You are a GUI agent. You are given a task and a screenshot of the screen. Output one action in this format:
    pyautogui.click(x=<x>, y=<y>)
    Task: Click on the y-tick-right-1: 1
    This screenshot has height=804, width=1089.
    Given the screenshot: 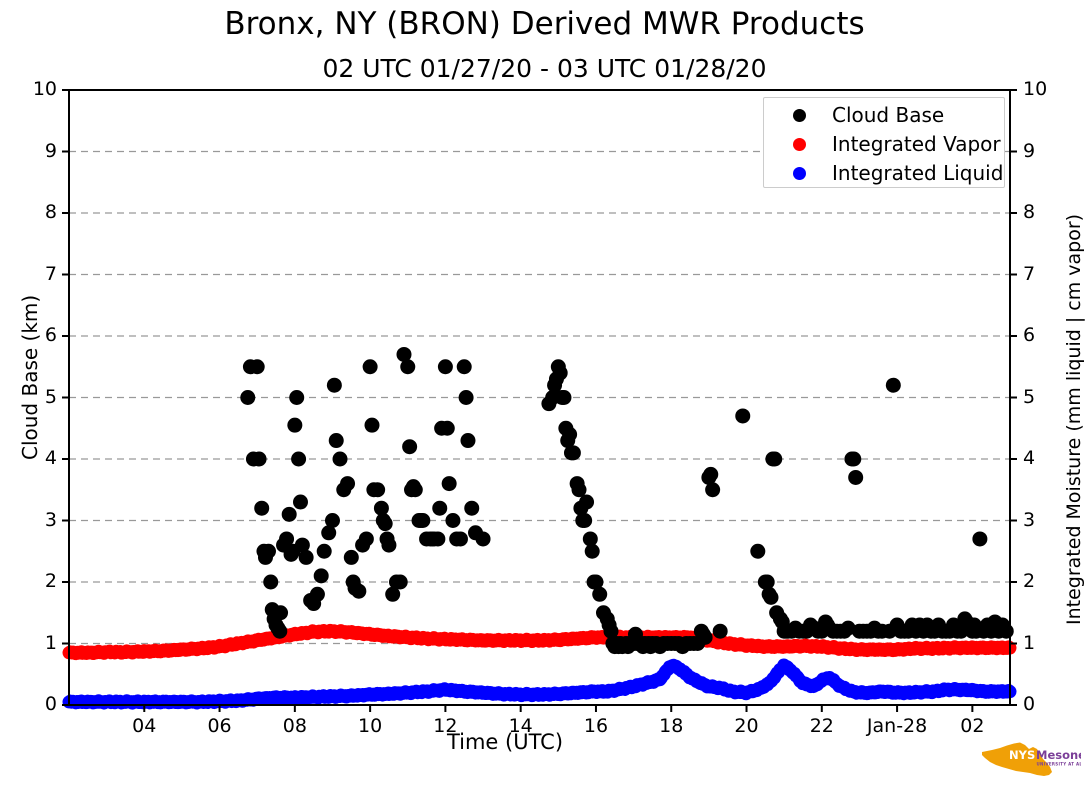 What is the action you would take?
    pyautogui.click(x=1029, y=642)
    